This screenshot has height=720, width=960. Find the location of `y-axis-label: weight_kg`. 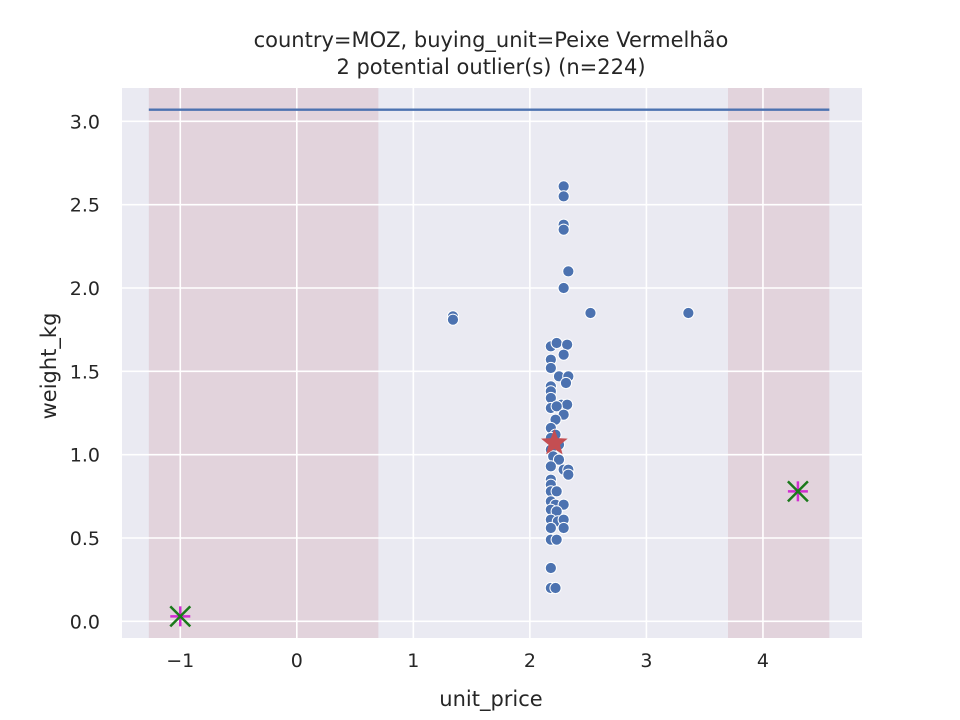

y-axis-label: weight_kg is located at coordinates (49, 366).